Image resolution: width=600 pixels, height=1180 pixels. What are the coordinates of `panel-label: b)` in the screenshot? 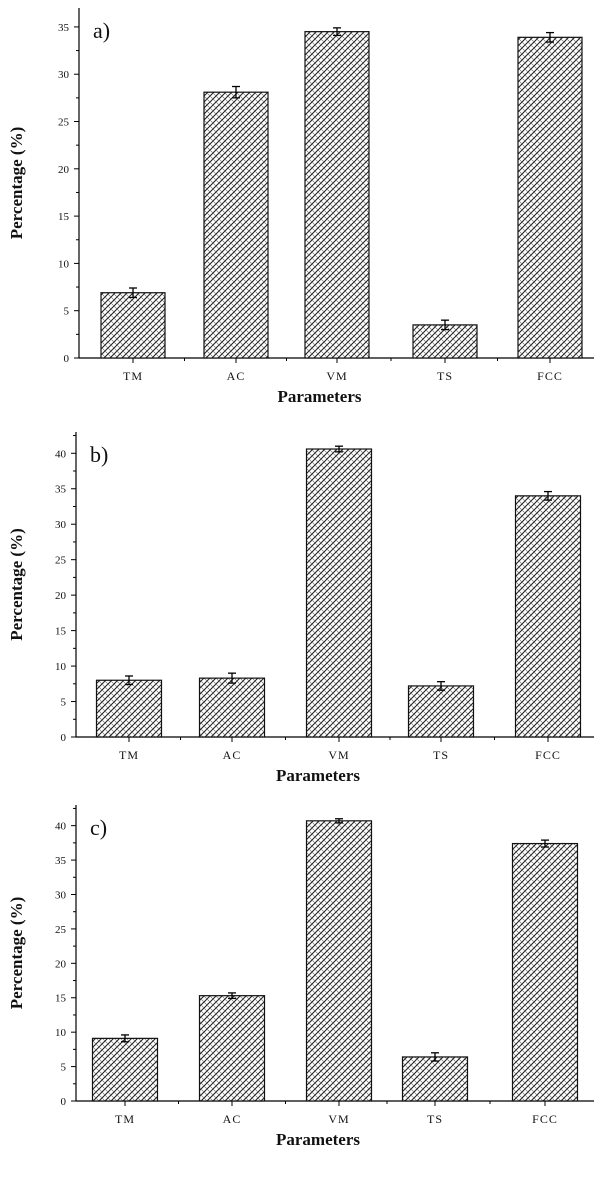 It's located at (99, 454).